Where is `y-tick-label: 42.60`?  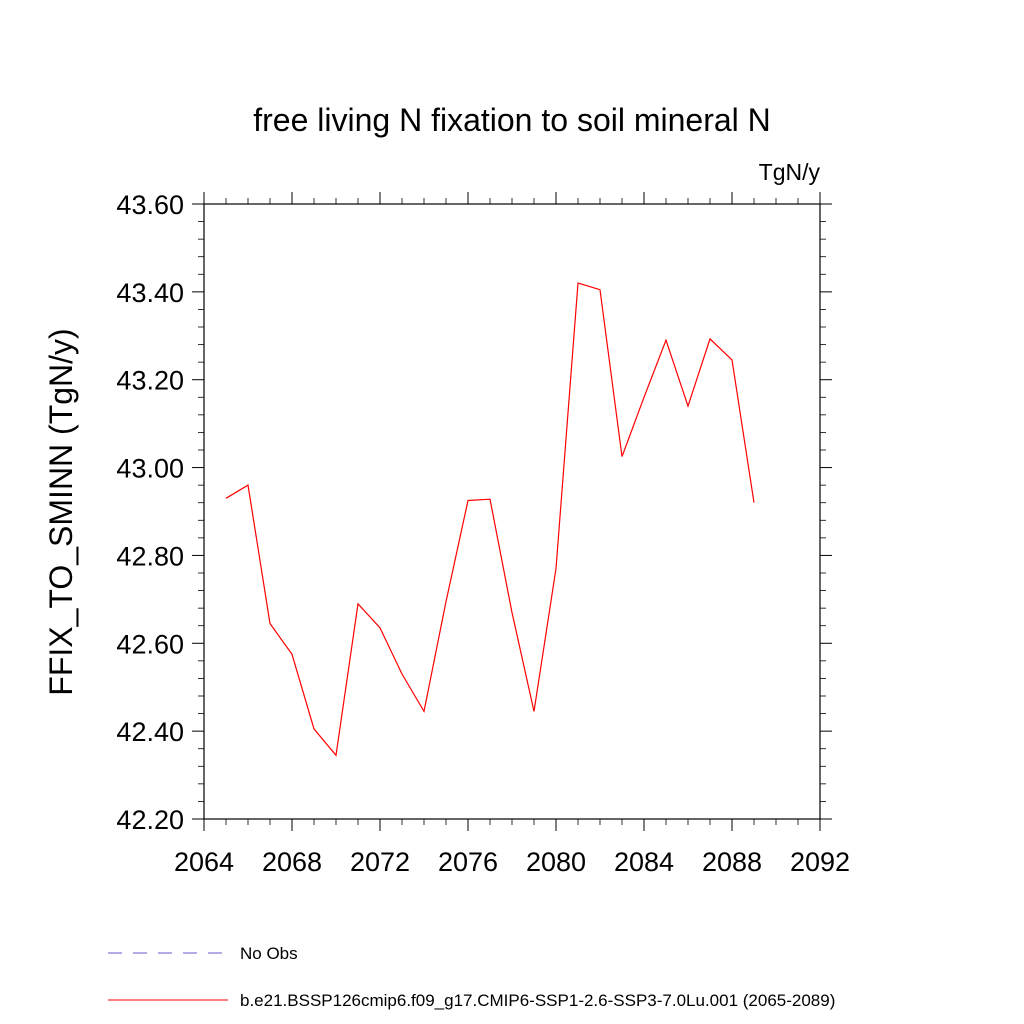
y-tick-label: 42.60 is located at coordinates (150, 644).